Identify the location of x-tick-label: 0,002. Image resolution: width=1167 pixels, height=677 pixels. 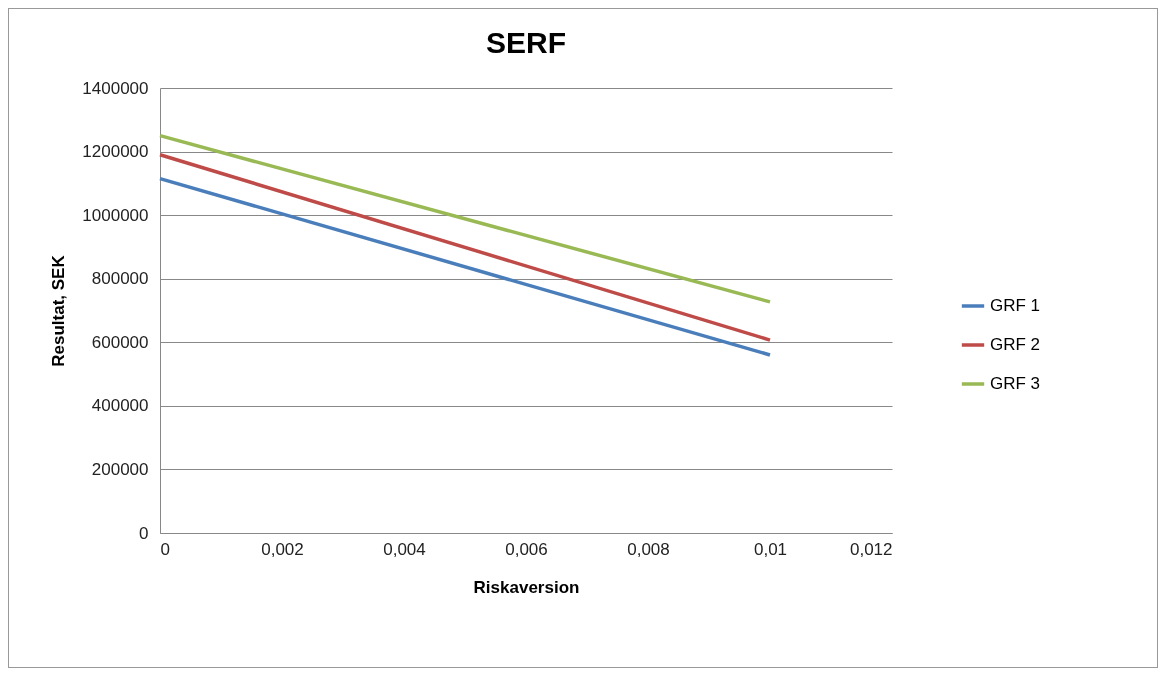
(282, 549).